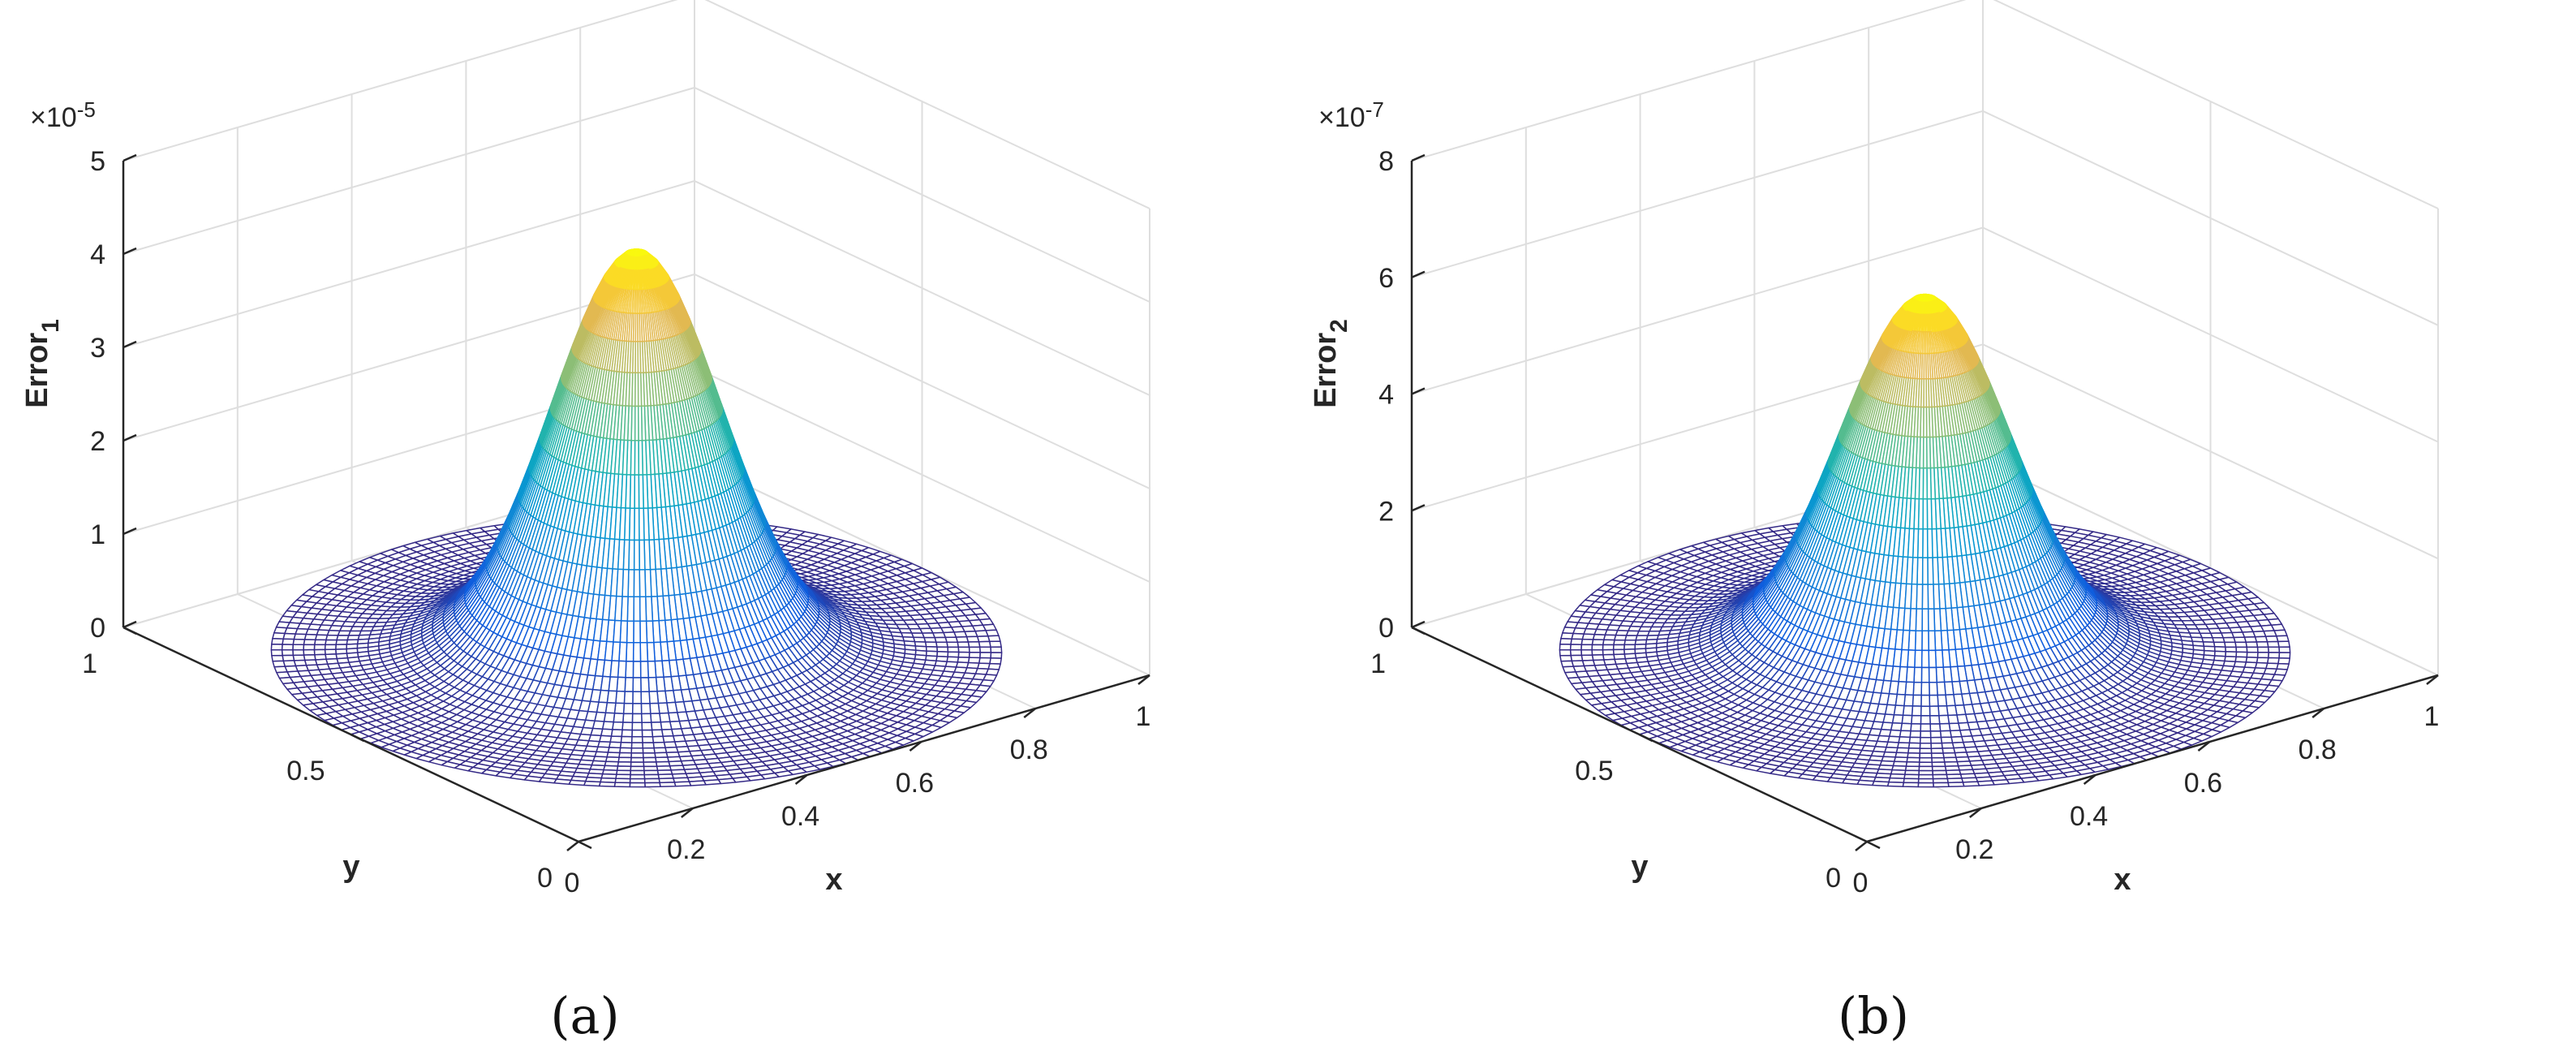  Describe the element at coordinates (636, 518) in the screenshot. I see `error-surface` at that location.